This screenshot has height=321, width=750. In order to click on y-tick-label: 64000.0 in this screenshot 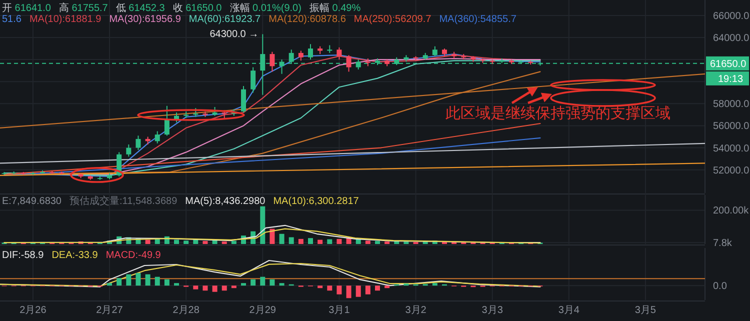, I will do `click(731, 38)`.